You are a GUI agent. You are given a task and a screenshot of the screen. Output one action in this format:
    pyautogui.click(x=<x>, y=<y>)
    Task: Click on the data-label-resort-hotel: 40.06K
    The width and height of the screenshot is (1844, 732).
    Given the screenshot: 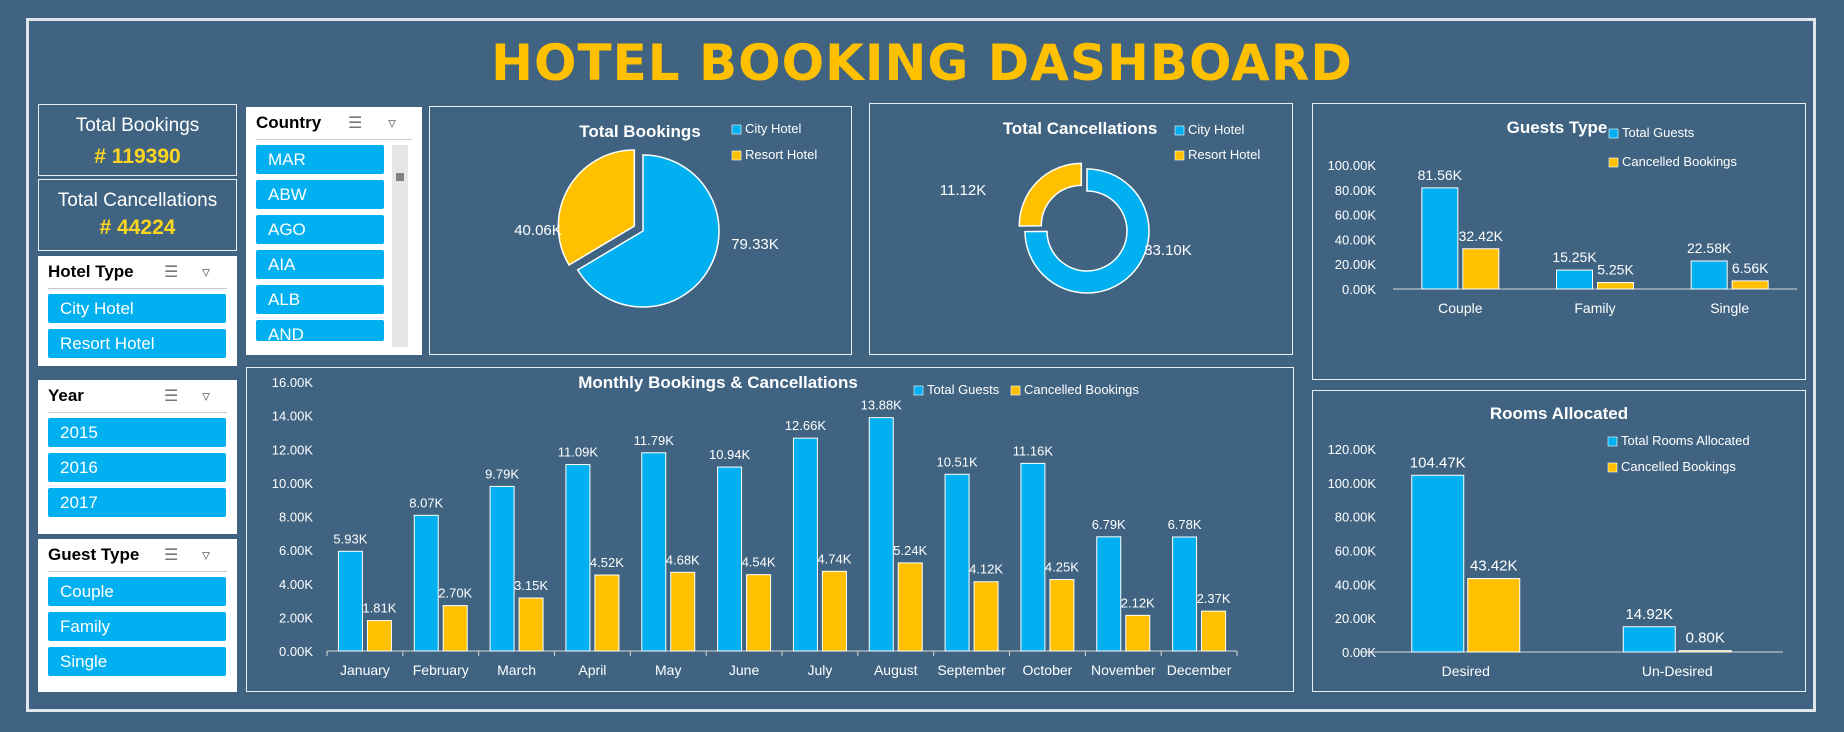 What is the action you would take?
    pyautogui.click(x=538, y=230)
    